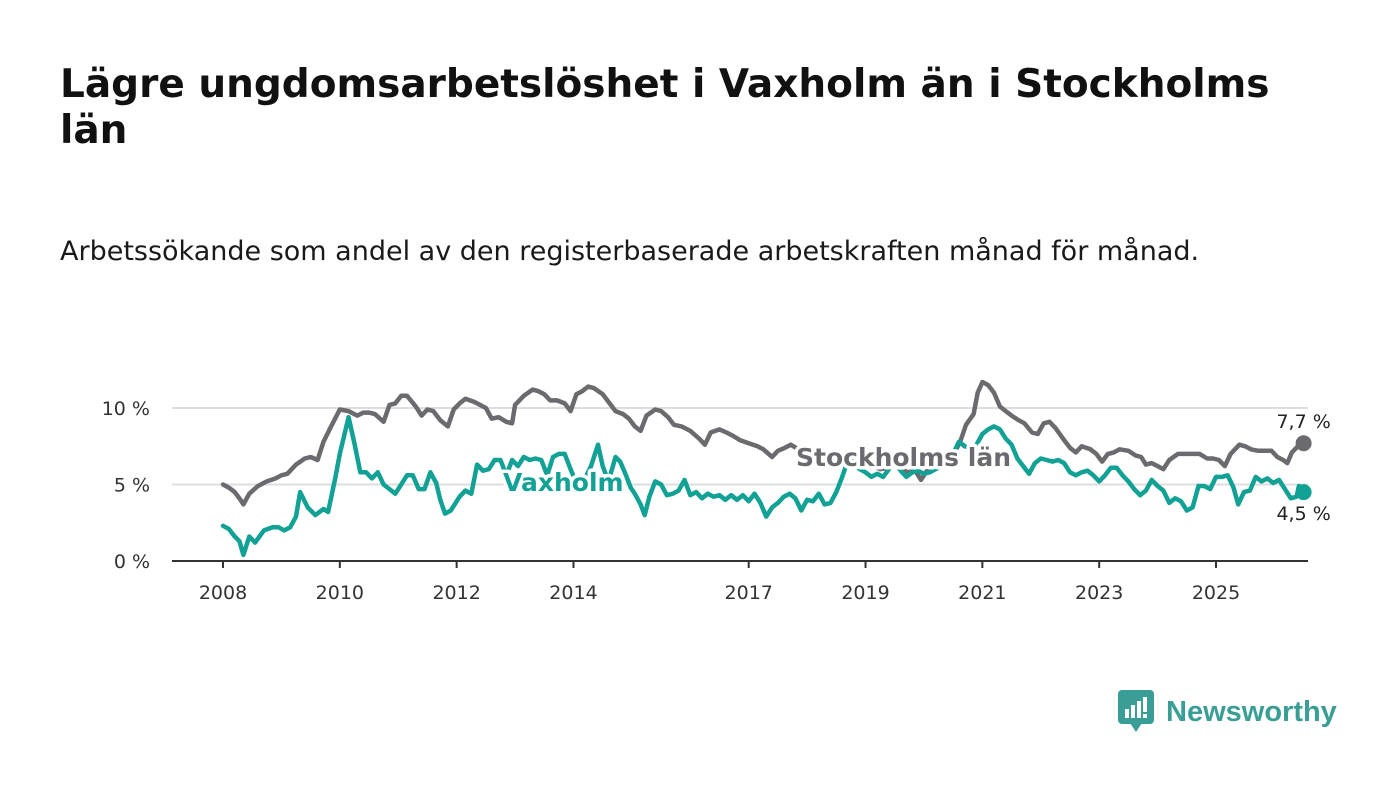  Describe the element at coordinates (340, 593) in the screenshot. I see `x-tick-label: 2010` at that location.